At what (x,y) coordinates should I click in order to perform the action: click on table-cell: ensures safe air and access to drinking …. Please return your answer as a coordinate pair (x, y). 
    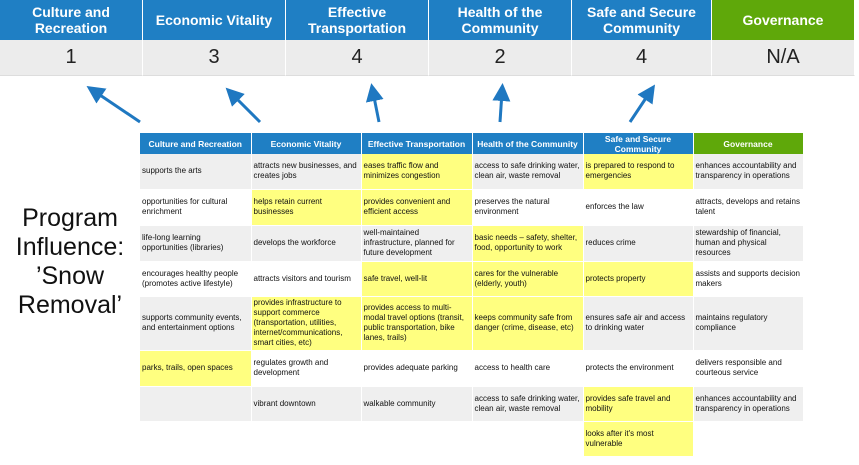
    Looking at the image, I should click on (638, 323).